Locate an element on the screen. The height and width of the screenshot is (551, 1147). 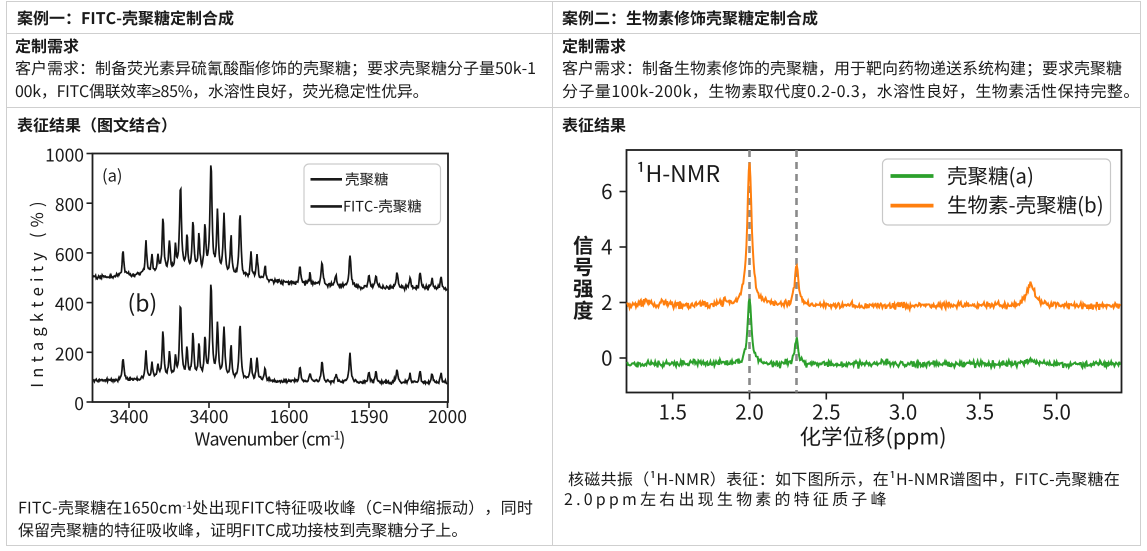
svg-text: 6 is located at coordinates (606, 190).